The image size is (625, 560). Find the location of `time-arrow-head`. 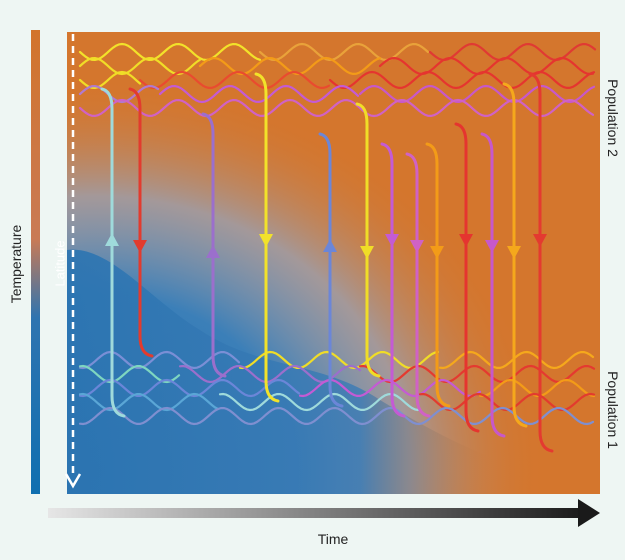

time-arrow-head is located at coordinates (589, 513).